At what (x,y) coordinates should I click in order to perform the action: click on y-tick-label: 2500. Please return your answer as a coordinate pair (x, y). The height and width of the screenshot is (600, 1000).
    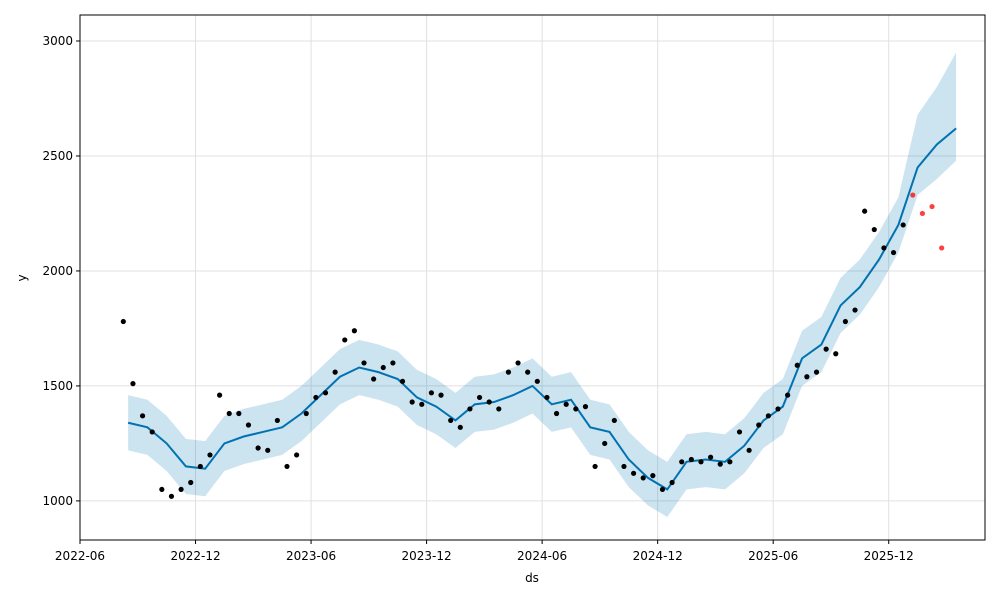
    Looking at the image, I should click on (57, 156).